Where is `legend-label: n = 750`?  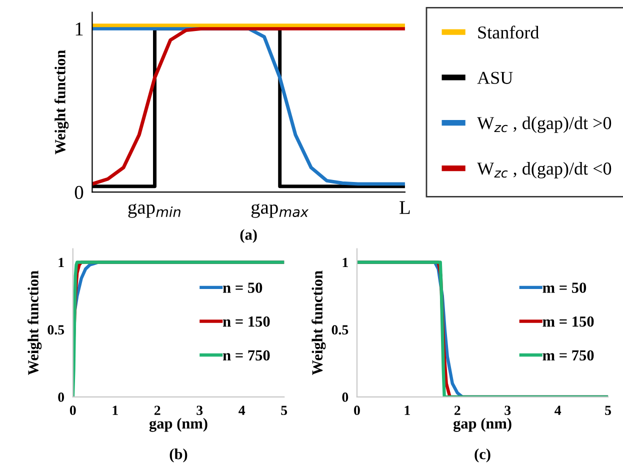 legend-label: n = 750 is located at coordinates (246, 355).